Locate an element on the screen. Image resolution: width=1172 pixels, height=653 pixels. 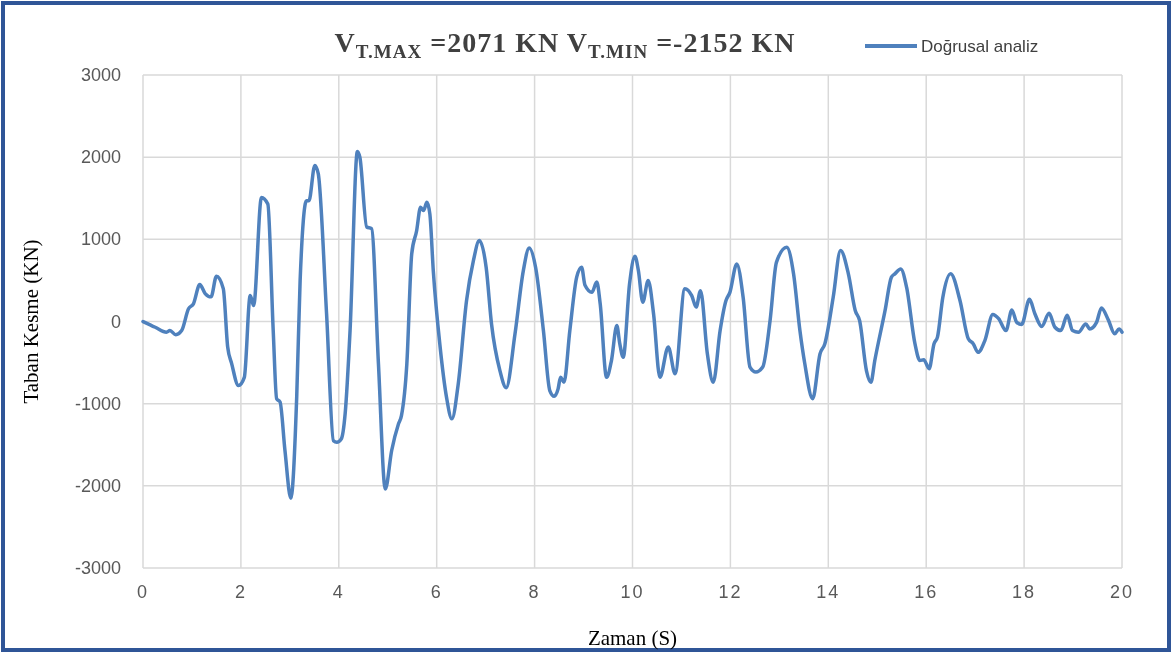
y-tick-label: -1000 is located at coordinates (97, 403).